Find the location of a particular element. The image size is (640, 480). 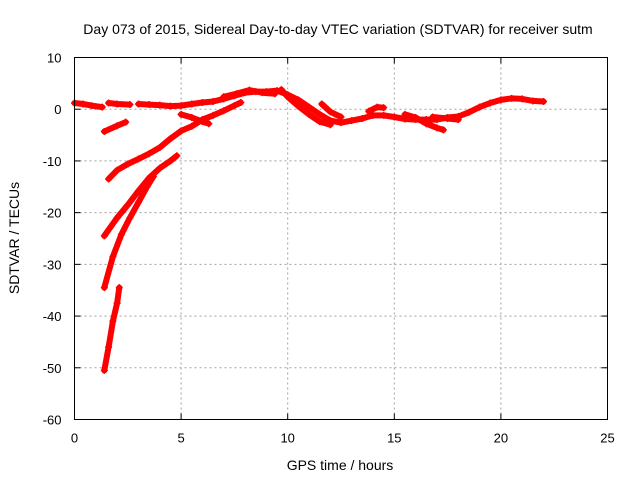

series-arc-branch-d is located at coordinates (424, 122).